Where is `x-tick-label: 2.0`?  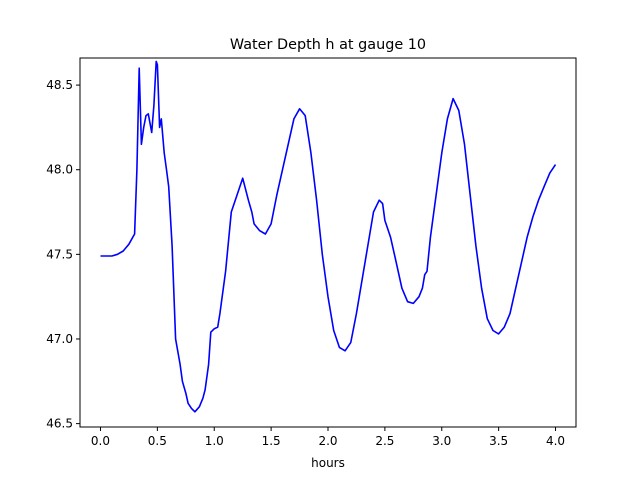 x-tick-label: 2.0 is located at coordinates (327, 441).